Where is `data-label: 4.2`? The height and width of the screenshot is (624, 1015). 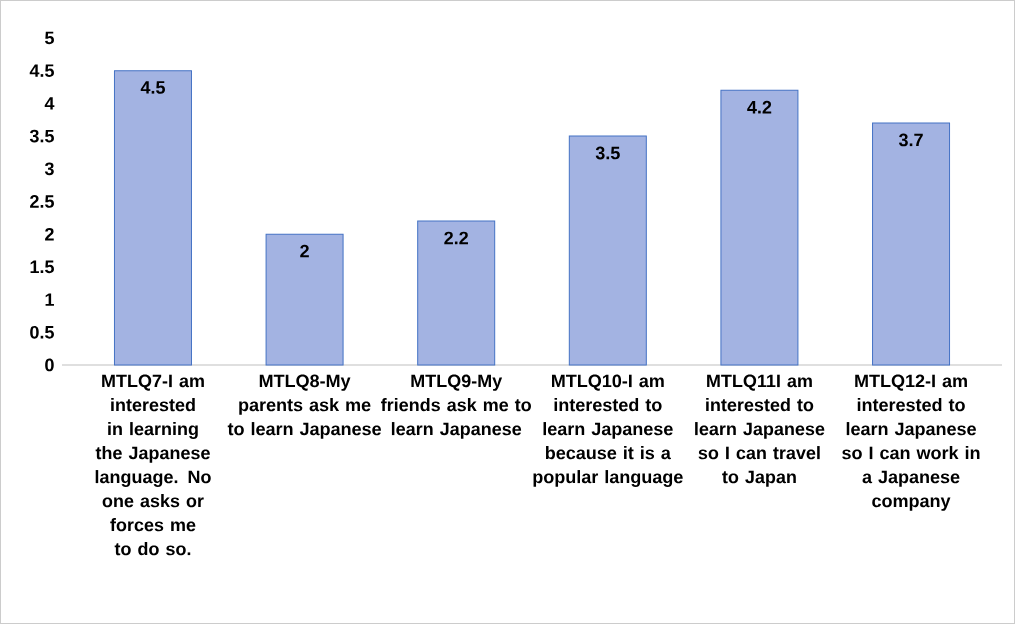 data-label: 4.2 is located at coordinates (759, 107).